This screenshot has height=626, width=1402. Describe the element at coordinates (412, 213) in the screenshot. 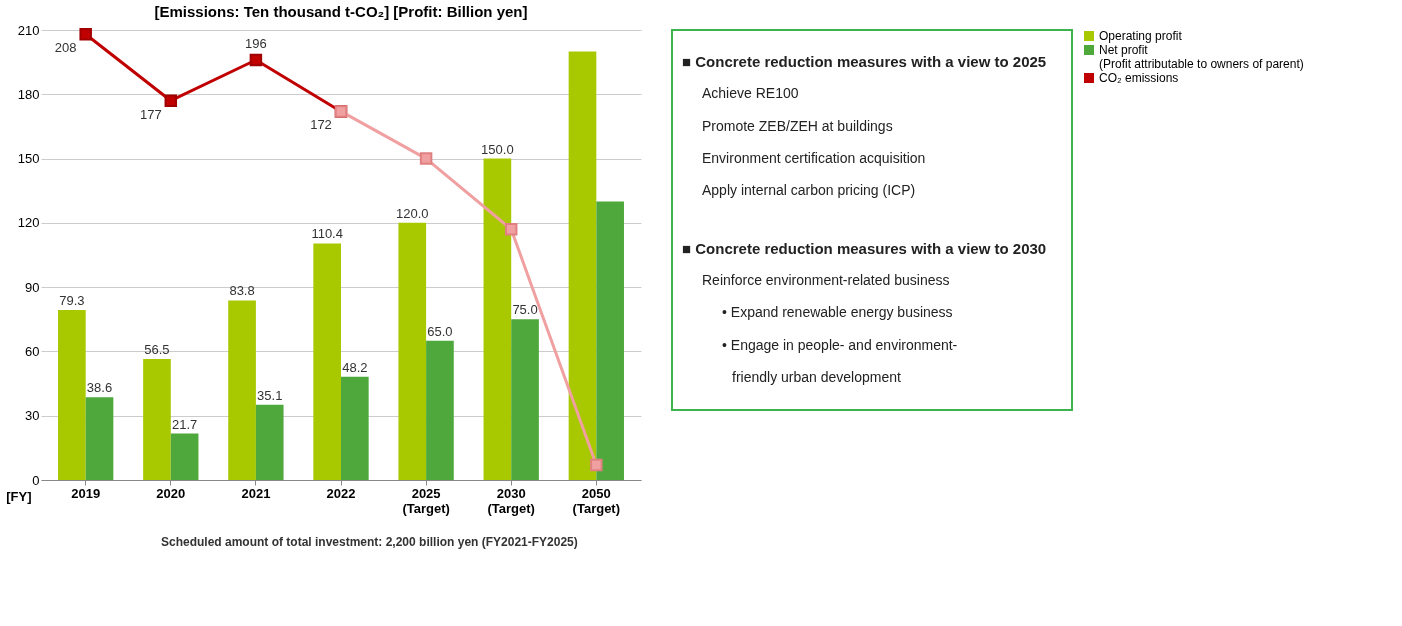

I see `data-label: 120.0` at that location.